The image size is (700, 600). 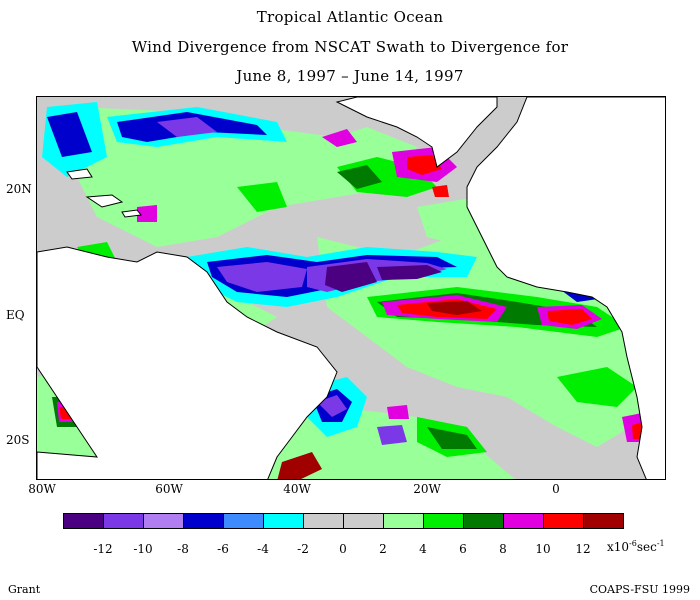 I want to click on colorbar-tick-label: -10, so click(x=143, y=549).